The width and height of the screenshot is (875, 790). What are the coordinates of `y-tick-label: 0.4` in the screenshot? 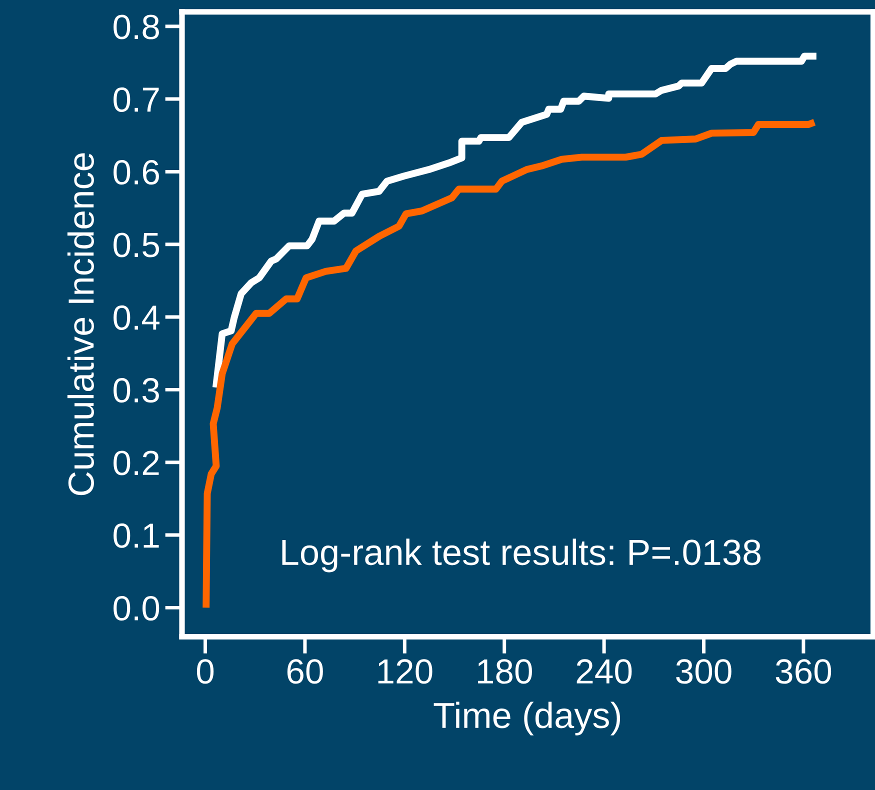 It's located at (137, 317).